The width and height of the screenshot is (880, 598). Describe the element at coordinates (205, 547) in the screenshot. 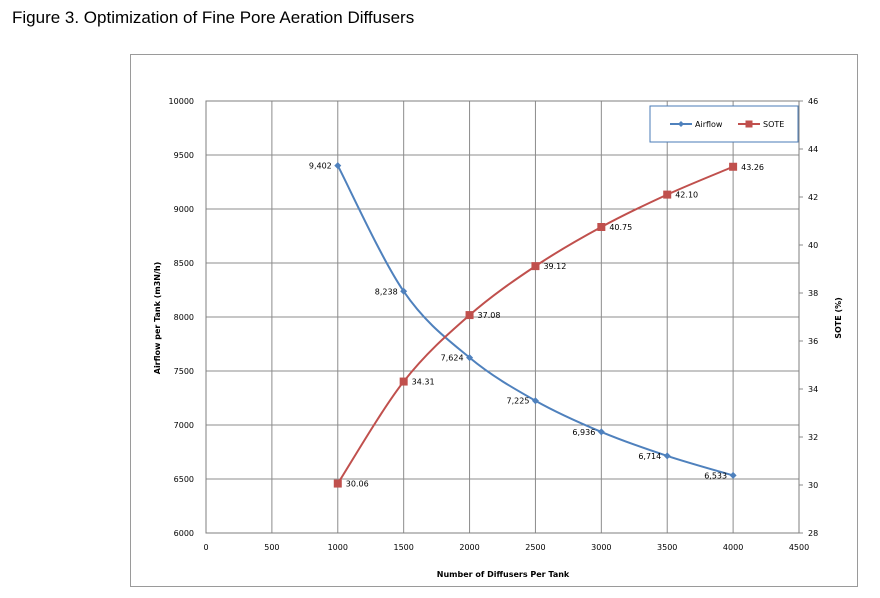

I see `x-tick-label: 0` at that location.